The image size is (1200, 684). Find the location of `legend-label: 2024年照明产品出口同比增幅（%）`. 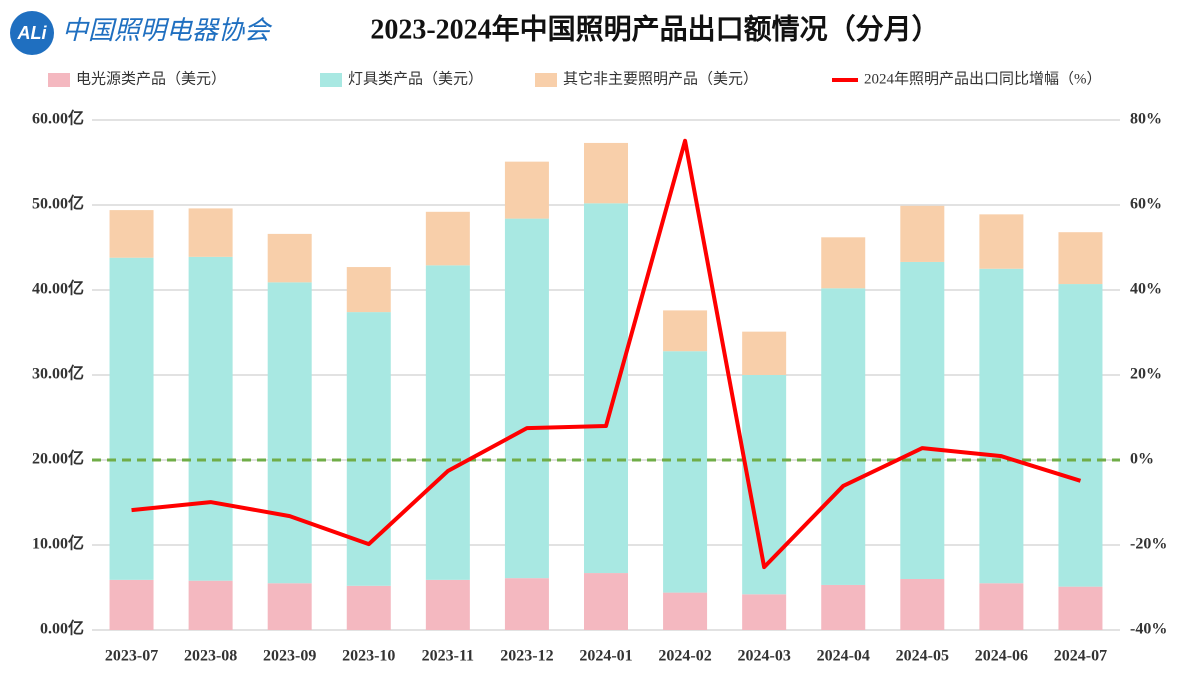

legend-label: 2024年照明产品出口同比增幅（%） is located at coordinates (983, 78).